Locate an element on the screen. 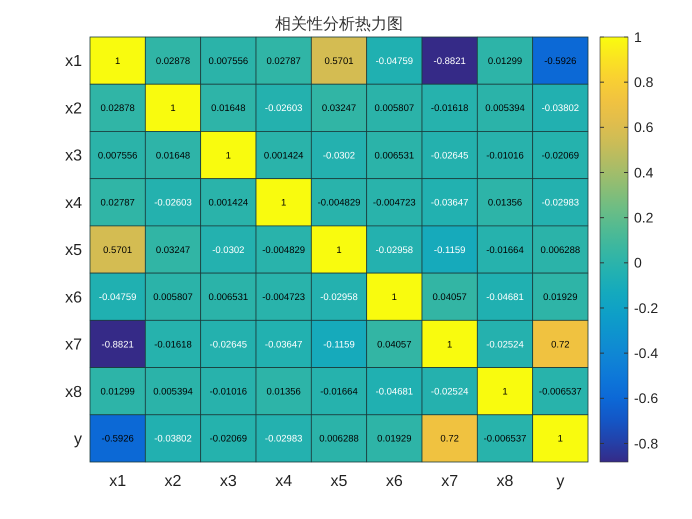  color-bar-label: -0.6 is located at coordinates (646, 398).